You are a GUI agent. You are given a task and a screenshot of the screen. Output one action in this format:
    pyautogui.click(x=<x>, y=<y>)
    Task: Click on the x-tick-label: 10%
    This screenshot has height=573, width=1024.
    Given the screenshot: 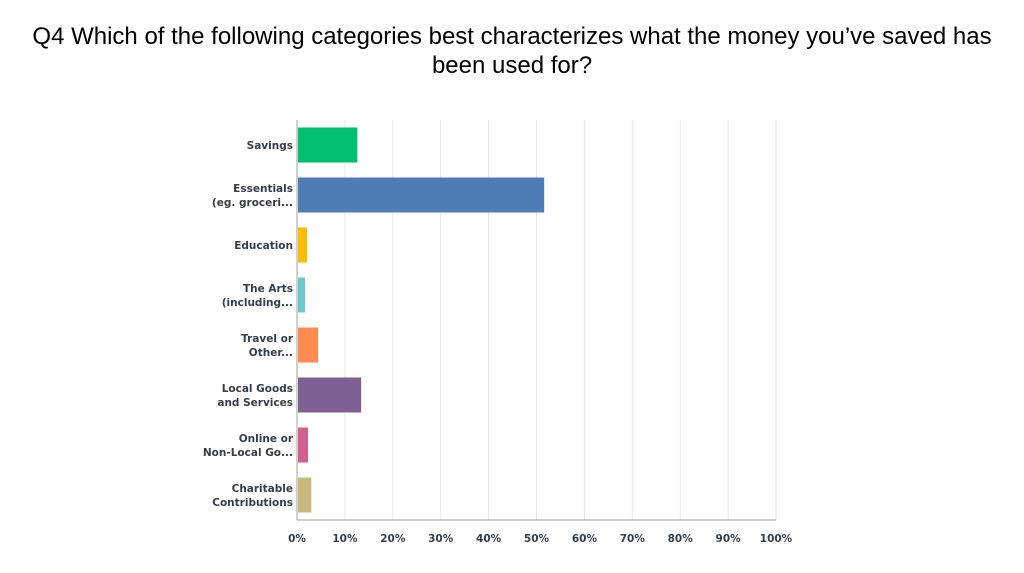 What is the action you would take?
    pyautogui.click(x=345, y=539)
    